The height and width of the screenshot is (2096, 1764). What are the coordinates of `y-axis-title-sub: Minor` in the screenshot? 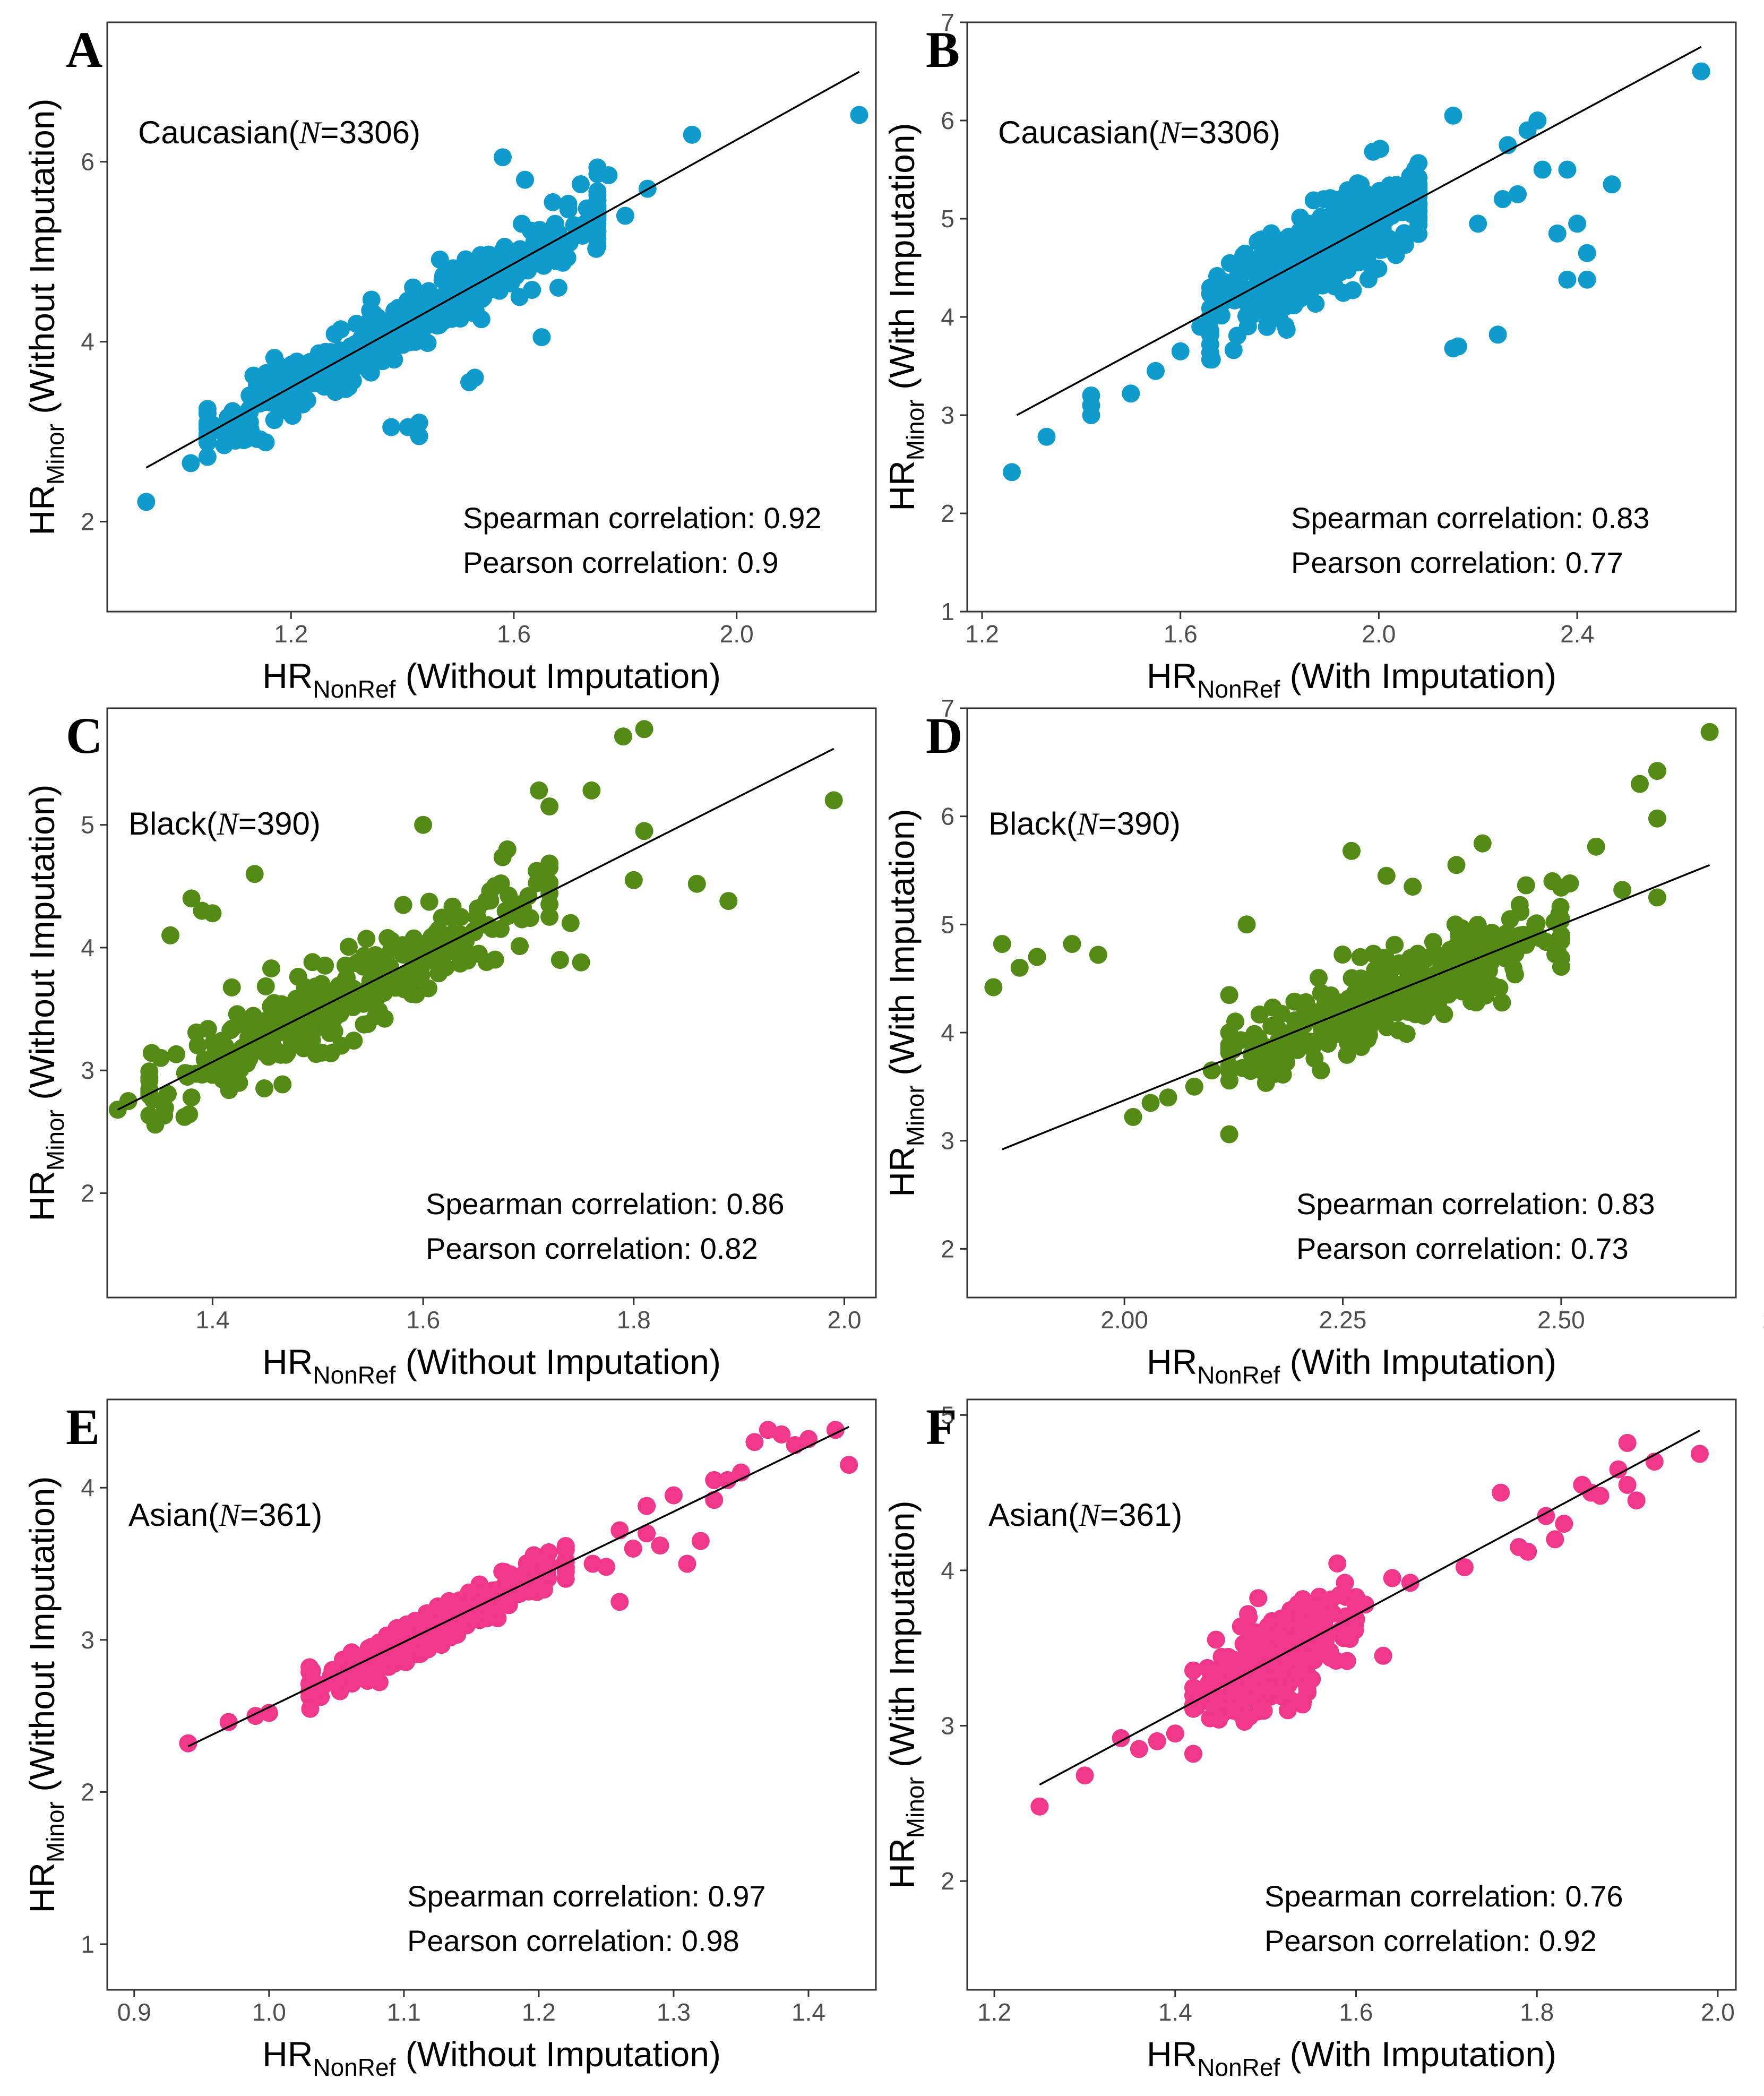 It's located at (55, 1832).